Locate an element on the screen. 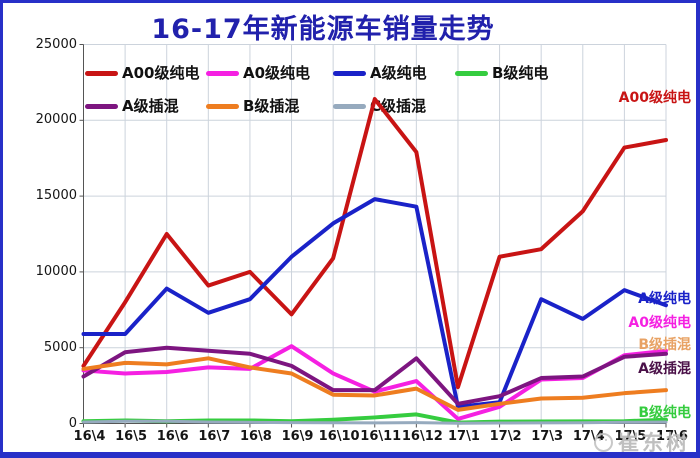 The height and width of the screenshot is (458, 700). legend-marker-a-phev is located at coordinates (101, 106).